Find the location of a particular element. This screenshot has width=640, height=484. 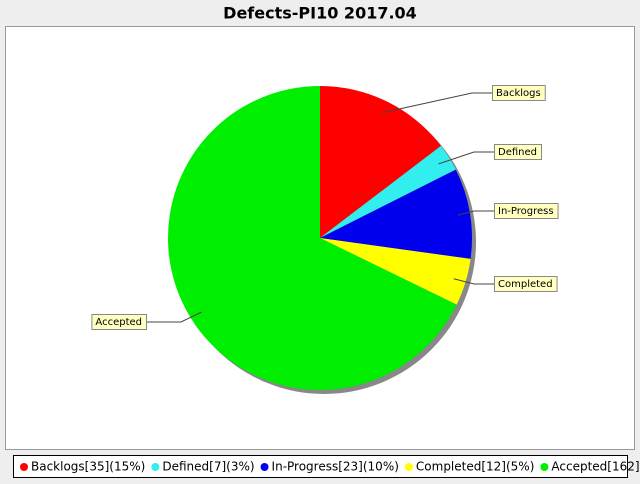

legend-label: Completed[12](5%) is located at coordinates (475, 467).